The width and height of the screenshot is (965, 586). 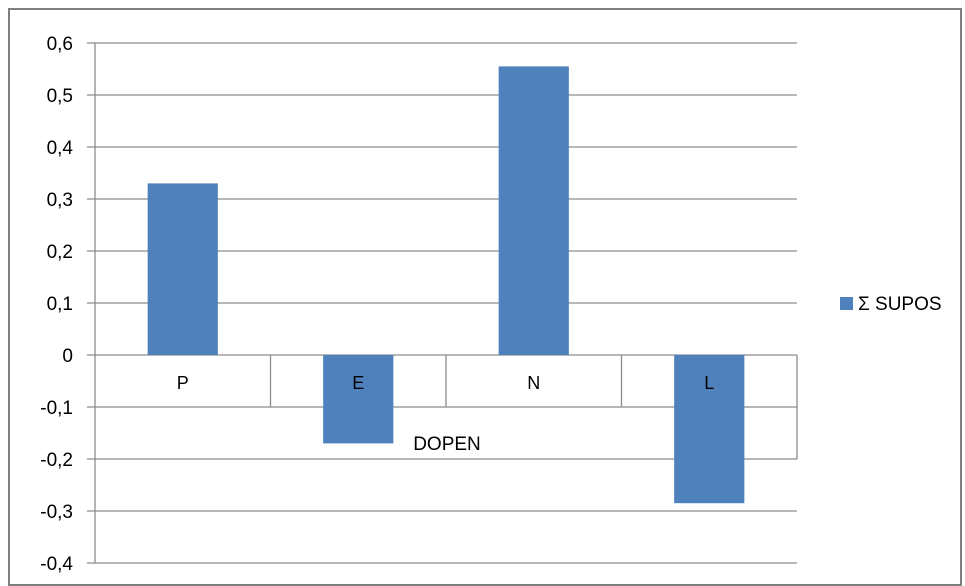 I want to click on y-tick-label: 0,1, so click(x=60, y=304).